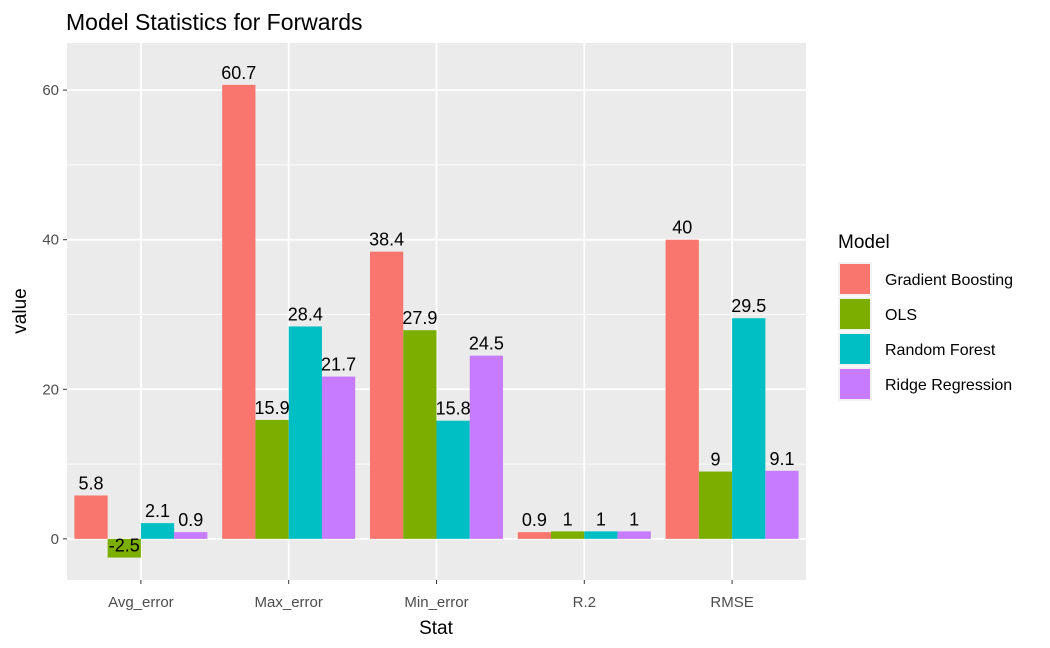  I want to click on x-tick-label: Min_error, so click(436, 602).